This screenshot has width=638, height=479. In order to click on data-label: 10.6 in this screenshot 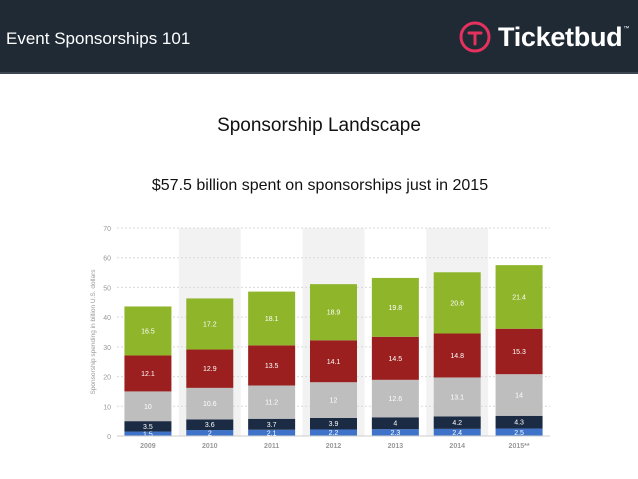, I will do `click(210, 404)`.